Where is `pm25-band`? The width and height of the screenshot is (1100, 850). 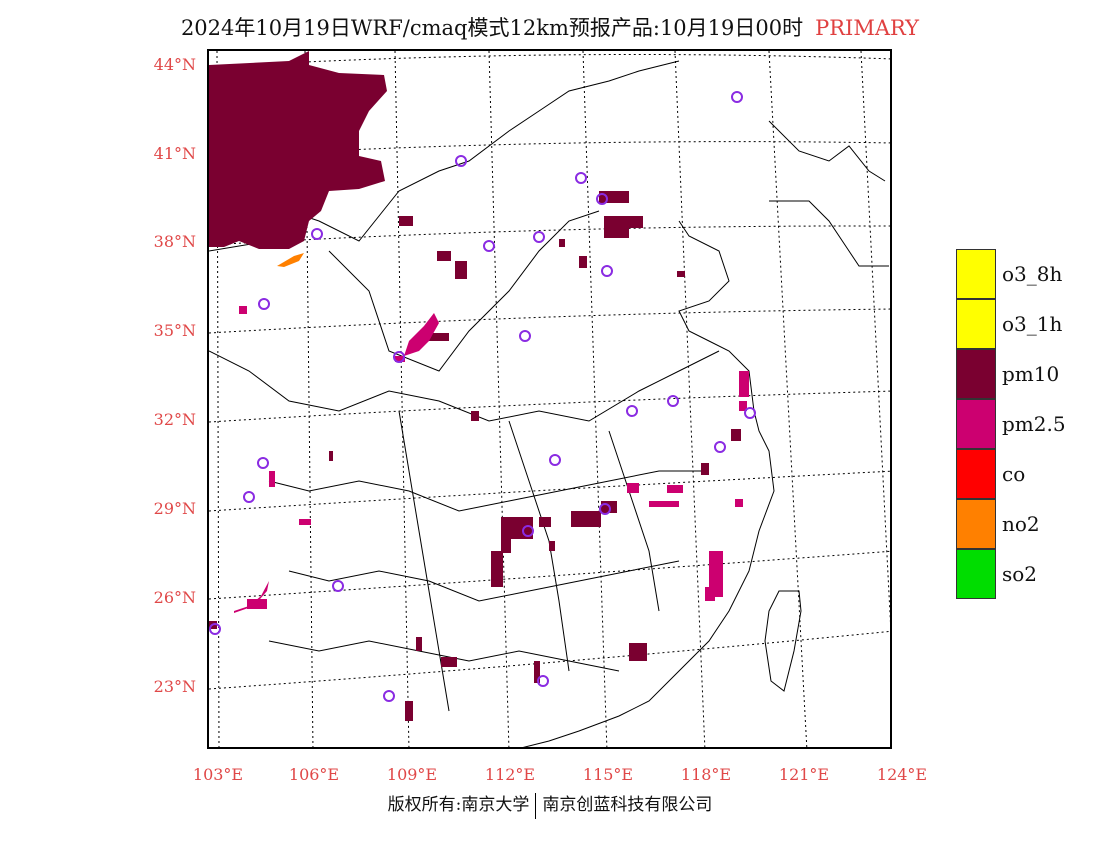
pm25-band is located at coordinates (421, 334).